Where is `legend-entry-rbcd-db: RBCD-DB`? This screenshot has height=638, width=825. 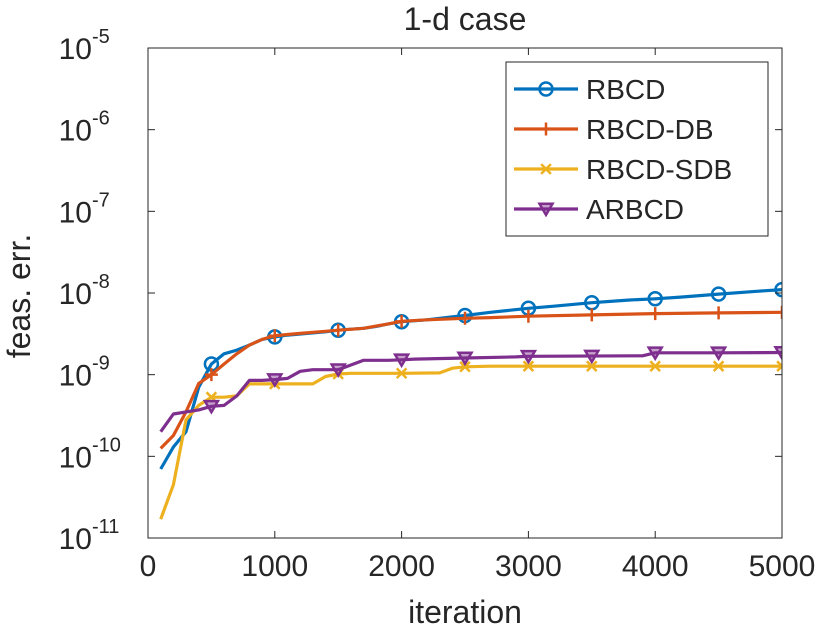
legend-entry-rbcd-db: RBCD-DB is located at coordinates (614, 129).